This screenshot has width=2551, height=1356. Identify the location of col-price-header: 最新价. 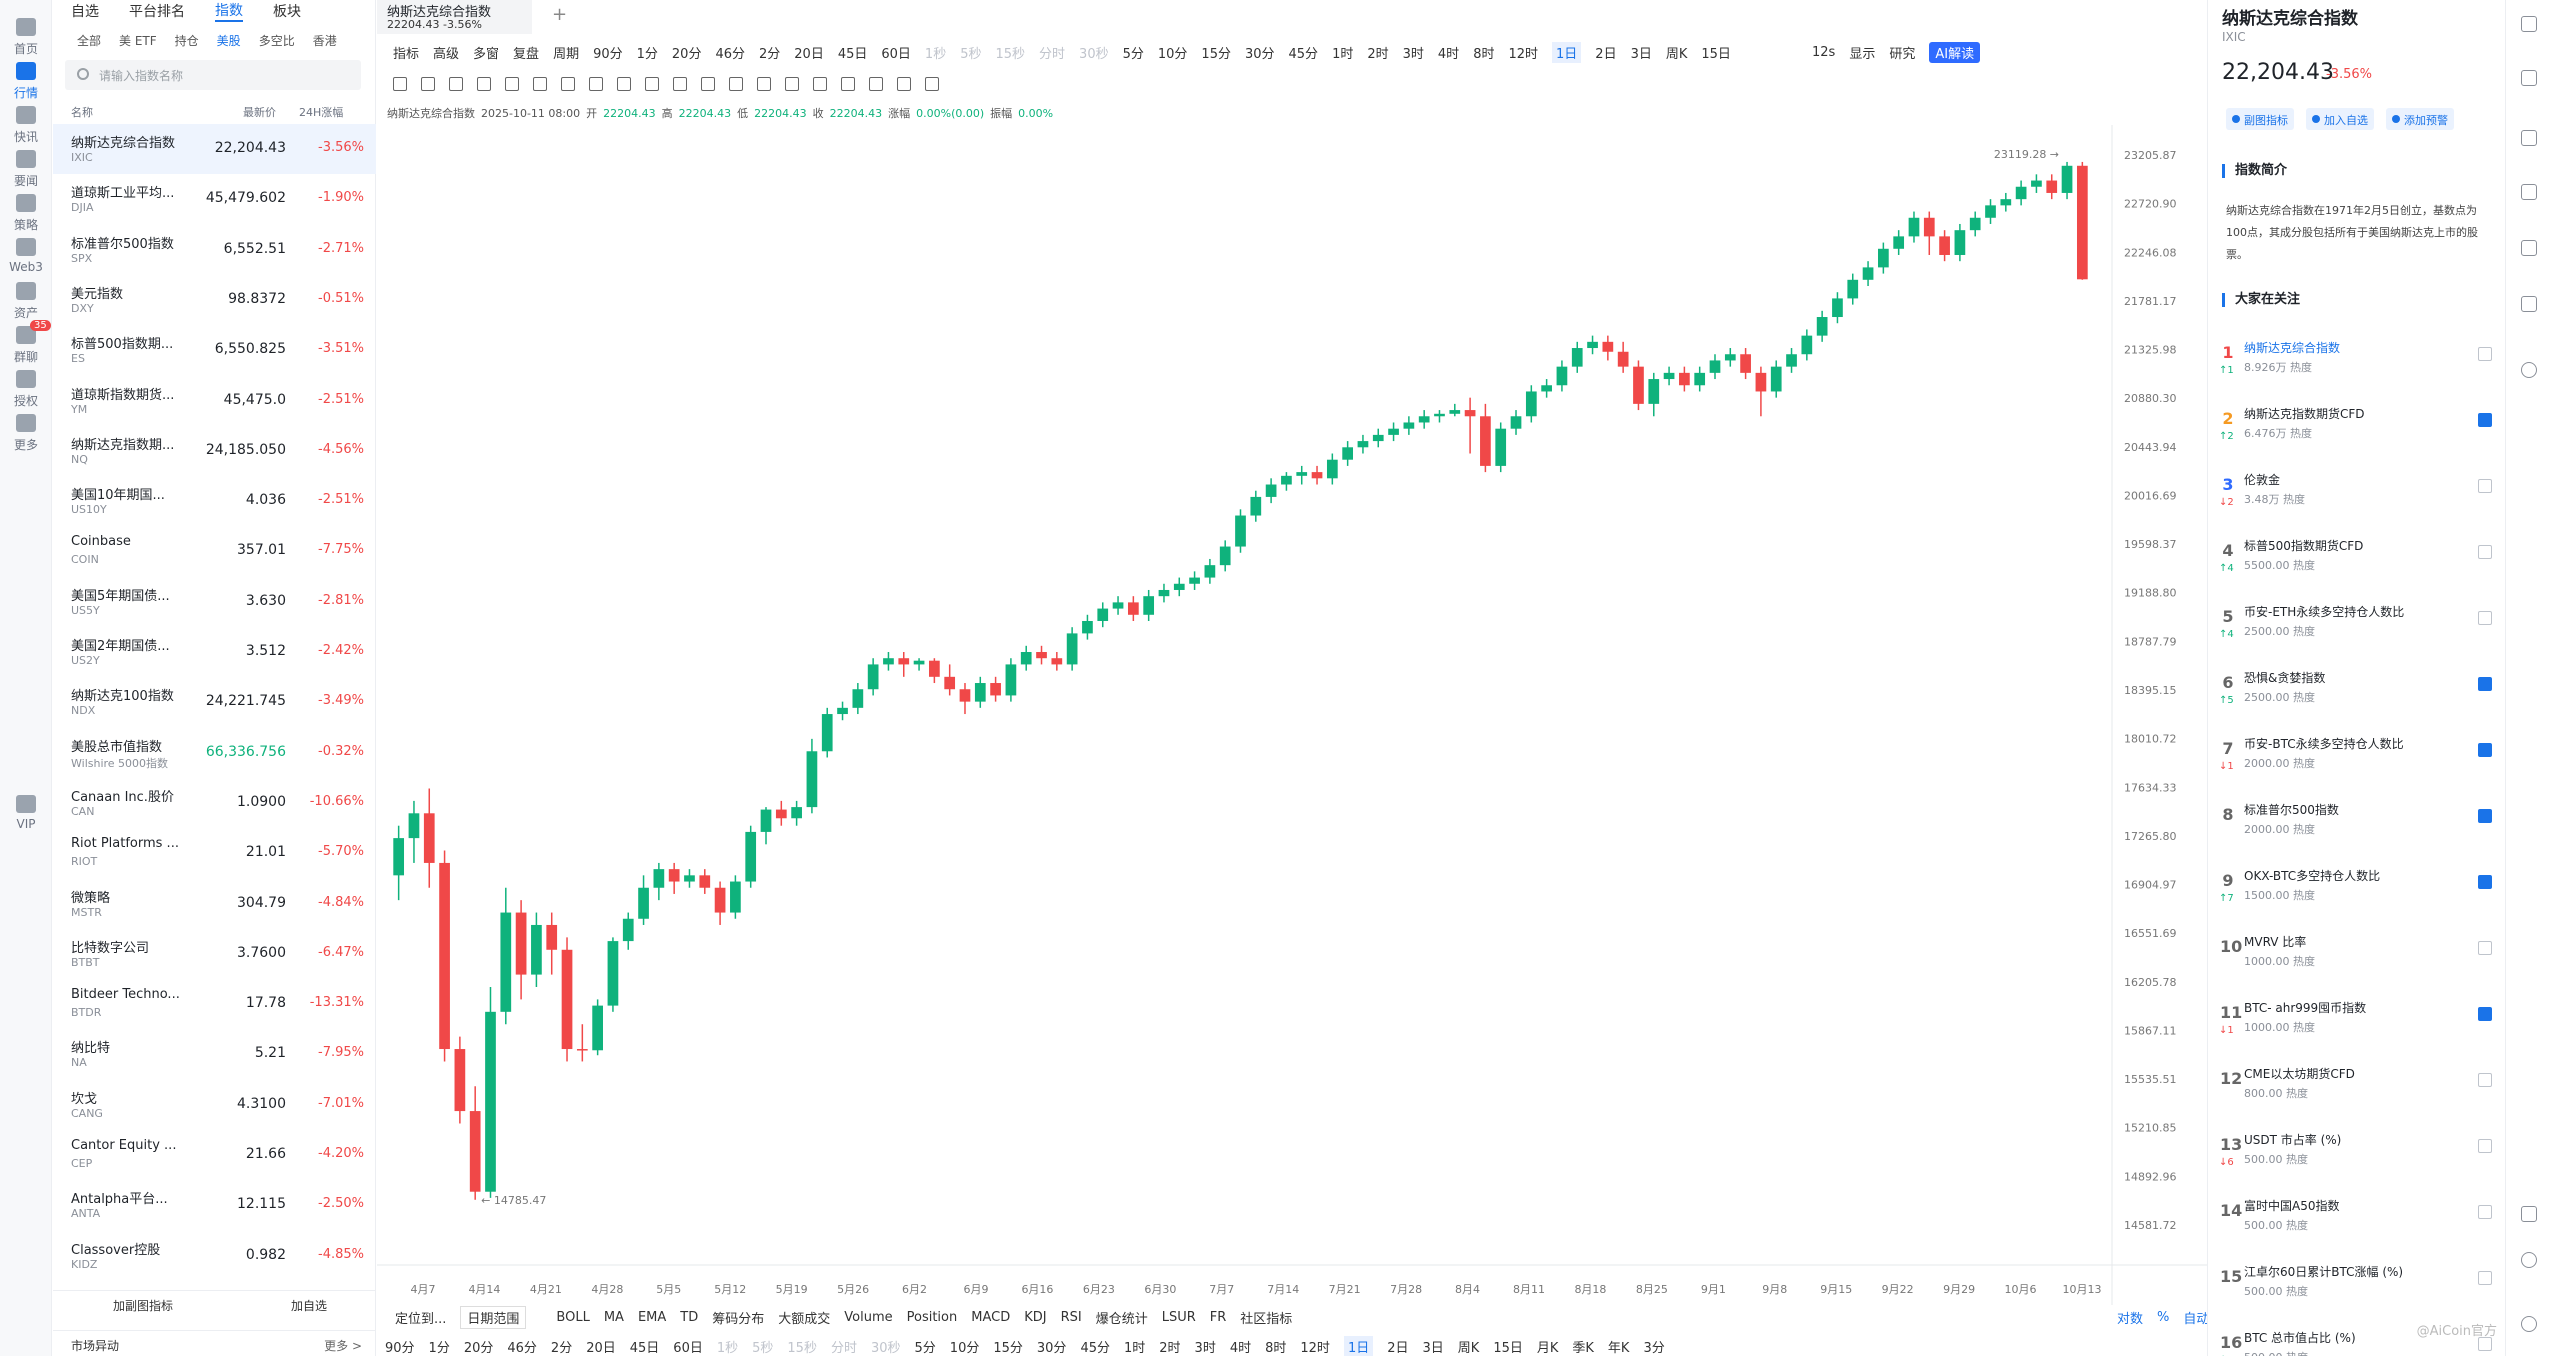
(259, 112).